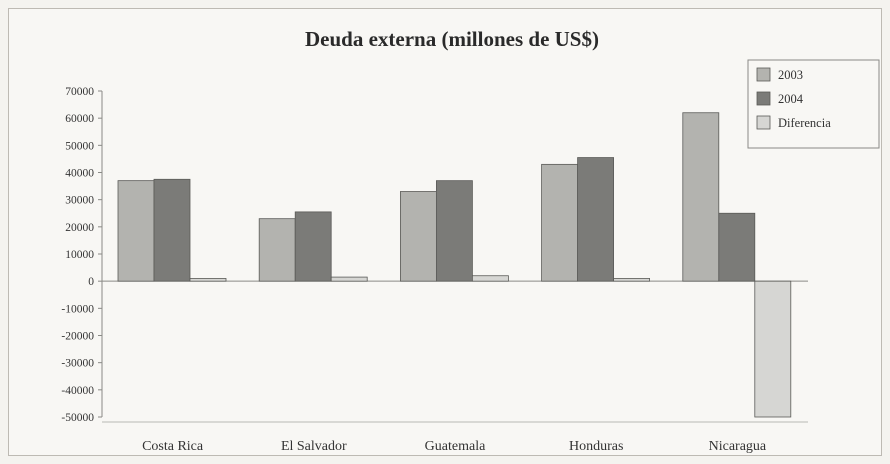 Image resolution: width=890 pixels, height=464 pixels. What do you see at coordinates (77, 418) in the screenshot?
I see `y-tick-label: -50000` at bounding box center [77, 418].